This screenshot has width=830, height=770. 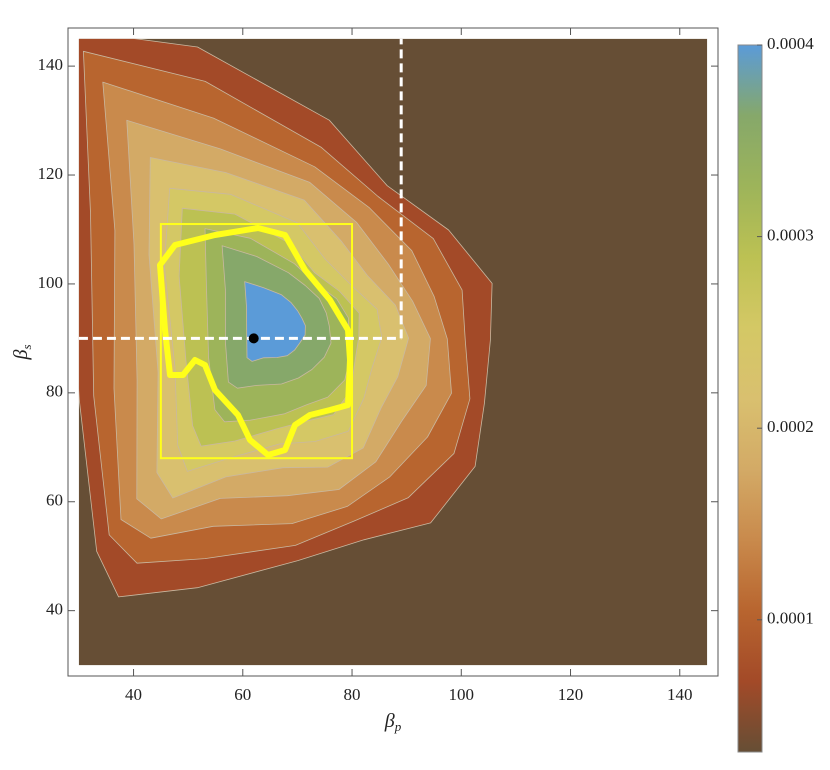 What do you see at coordinates (51, 173) in the screenshot?
I see `y-tick-label: 120` at bounding box center [51, 173].